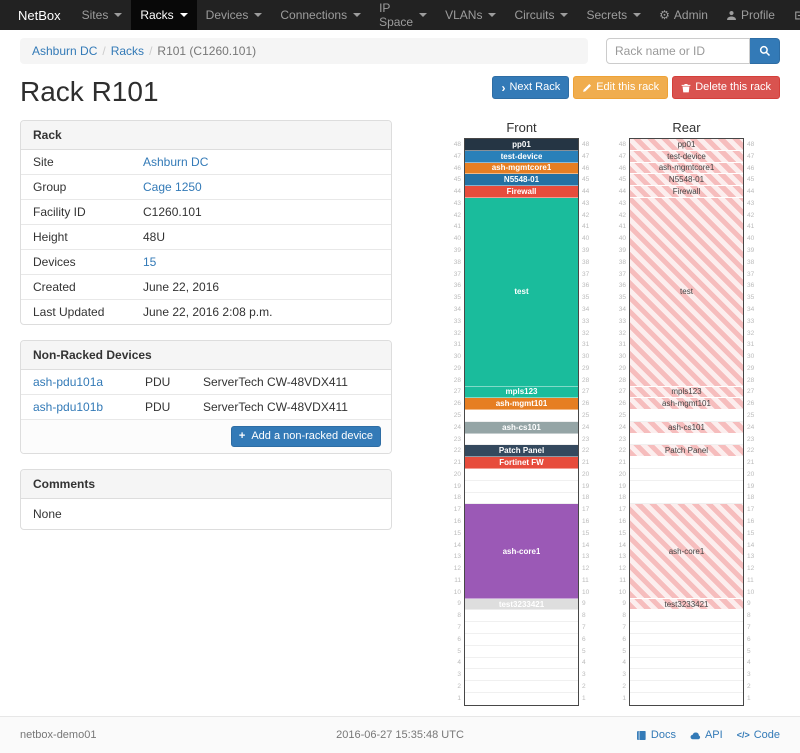 Image resolution: width=800 pixels, height=753 pixels. What do you see at coordinates (751, 357) in the screenshot?
I see `unit-number: 30` at bounding box center [751, 357].